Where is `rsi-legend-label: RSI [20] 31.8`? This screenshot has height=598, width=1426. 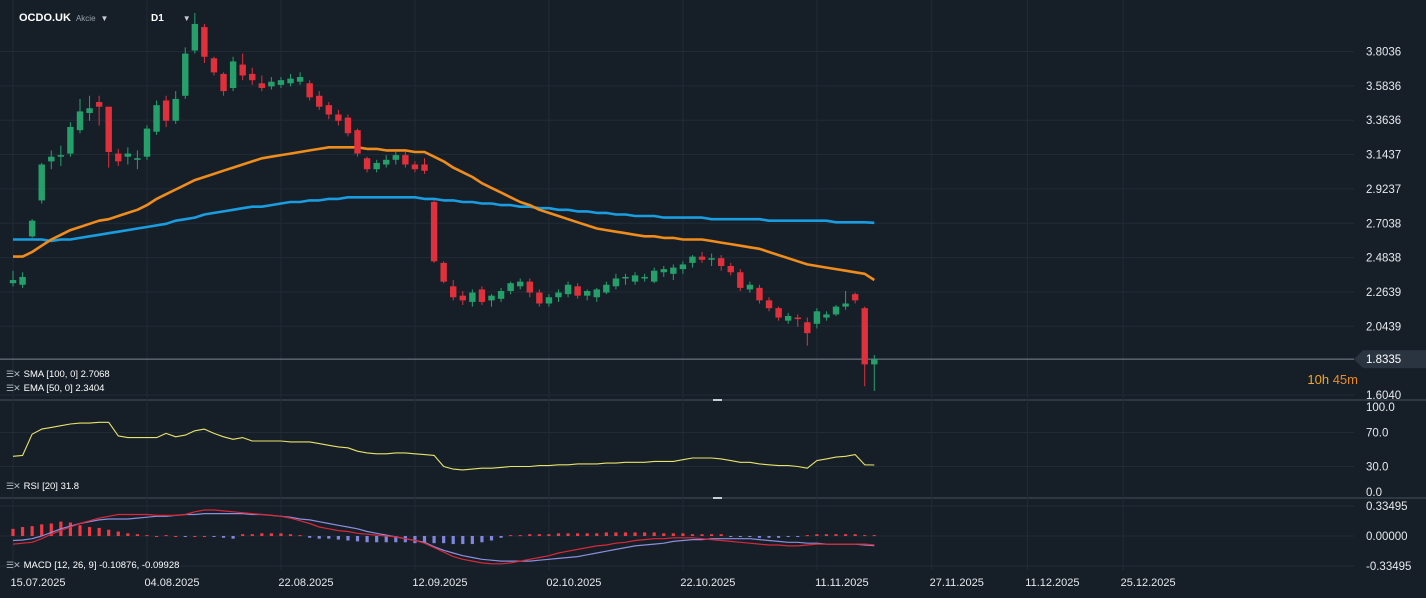 rsi-legend-label: RSI [20] 31.8 is located at coordinates (51, 486).